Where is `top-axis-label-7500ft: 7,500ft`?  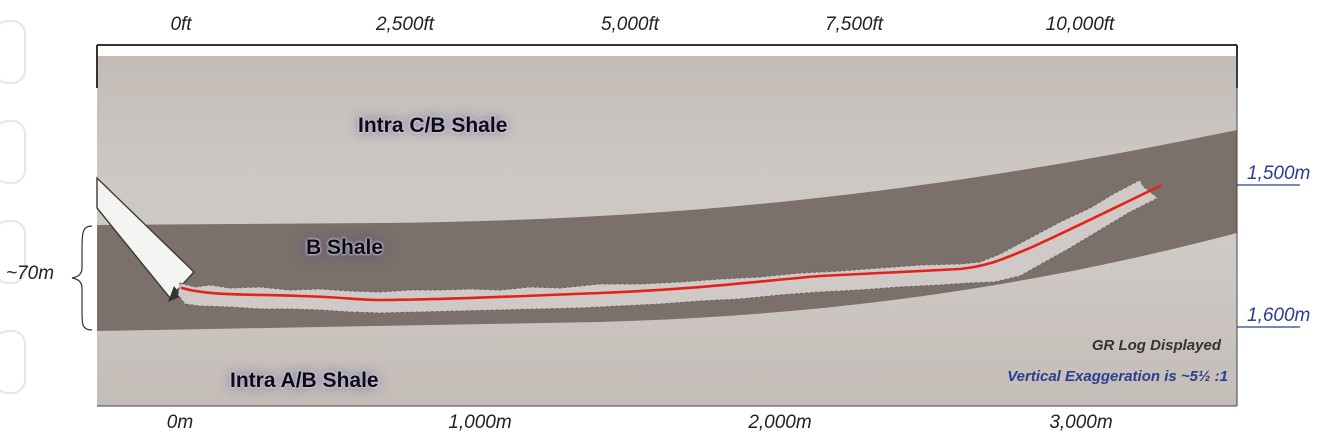
top-axis-label-7500ft: 7,500ft is located at coordinates (854, 24).